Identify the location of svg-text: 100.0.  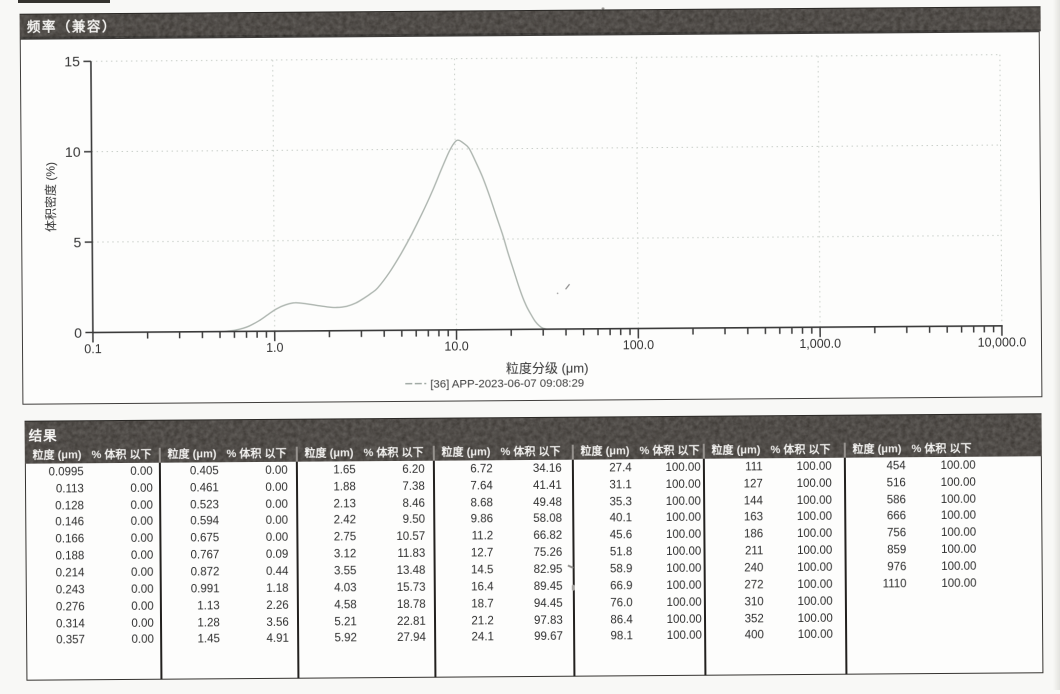
(638, 344).